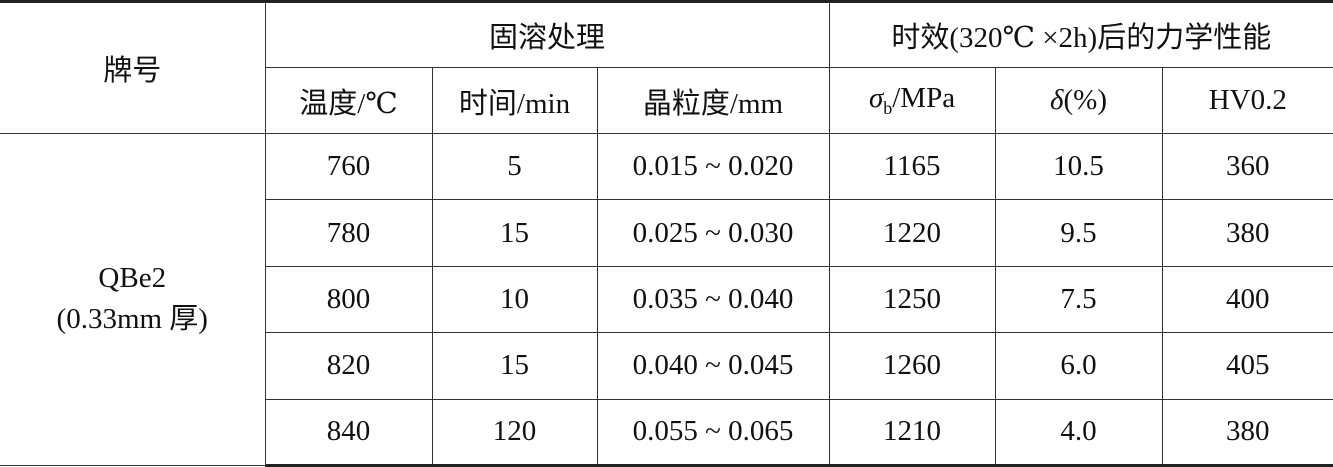 This screenshot has height=467, width=1333. Describe the element at coordinates (1247, 166) in the screenshot. I see `cell: 360` at that location.